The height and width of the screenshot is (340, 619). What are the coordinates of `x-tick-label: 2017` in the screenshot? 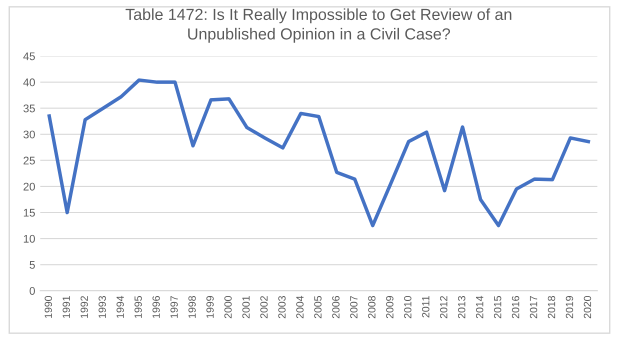 It's located at (534, 307).